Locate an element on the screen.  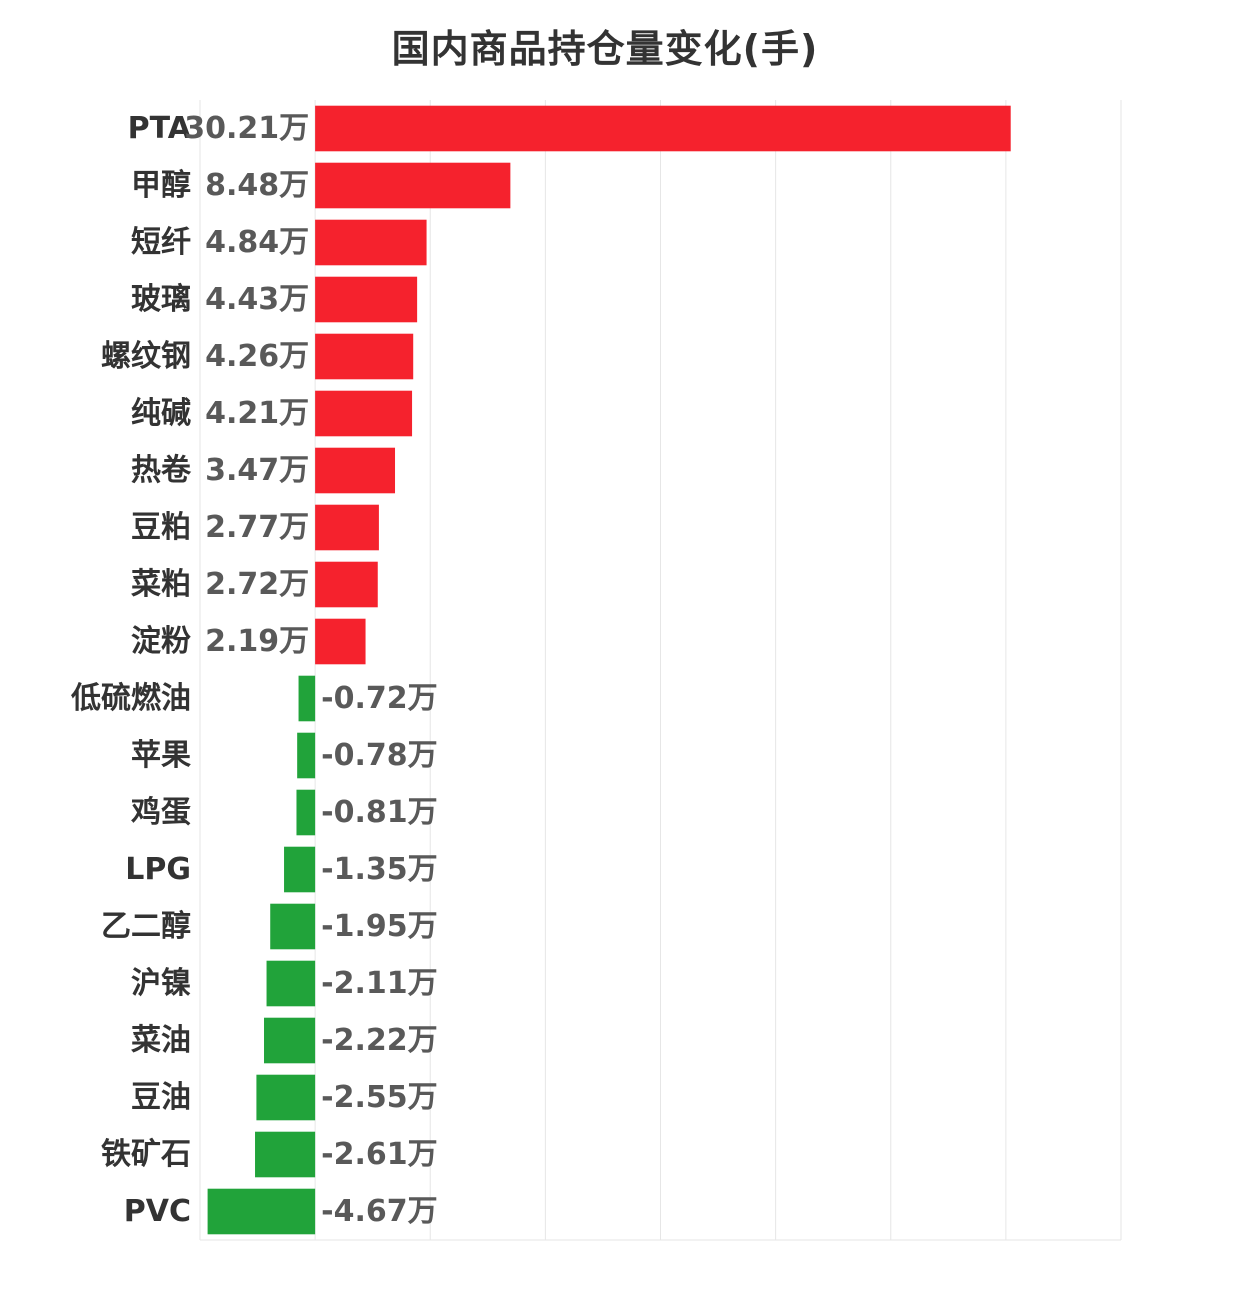
category-label: 苹果 is located at coordinates (161, 755).